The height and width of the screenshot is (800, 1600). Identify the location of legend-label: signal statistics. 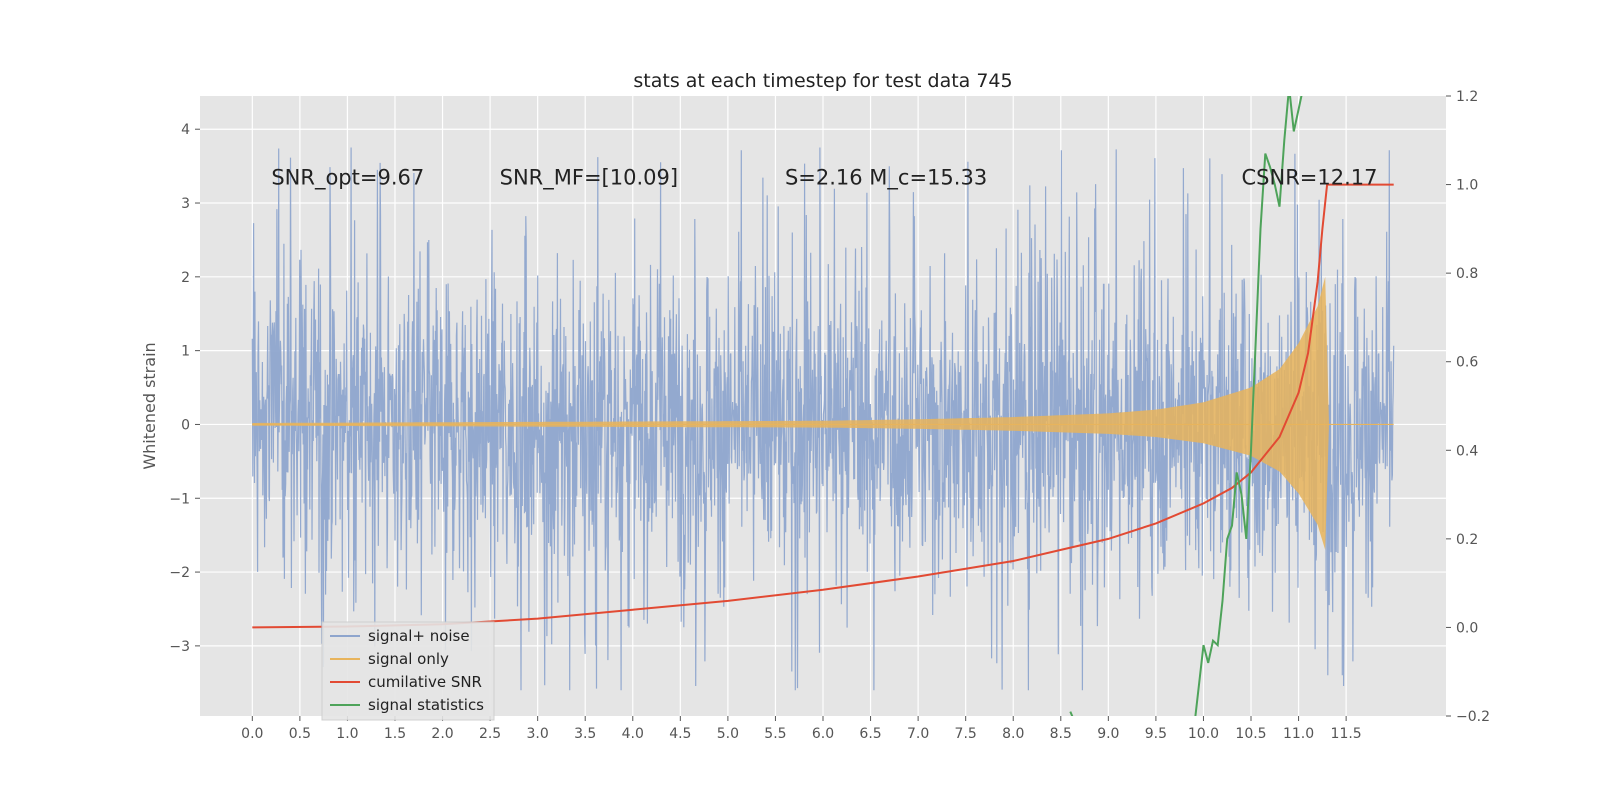
(426, 705).